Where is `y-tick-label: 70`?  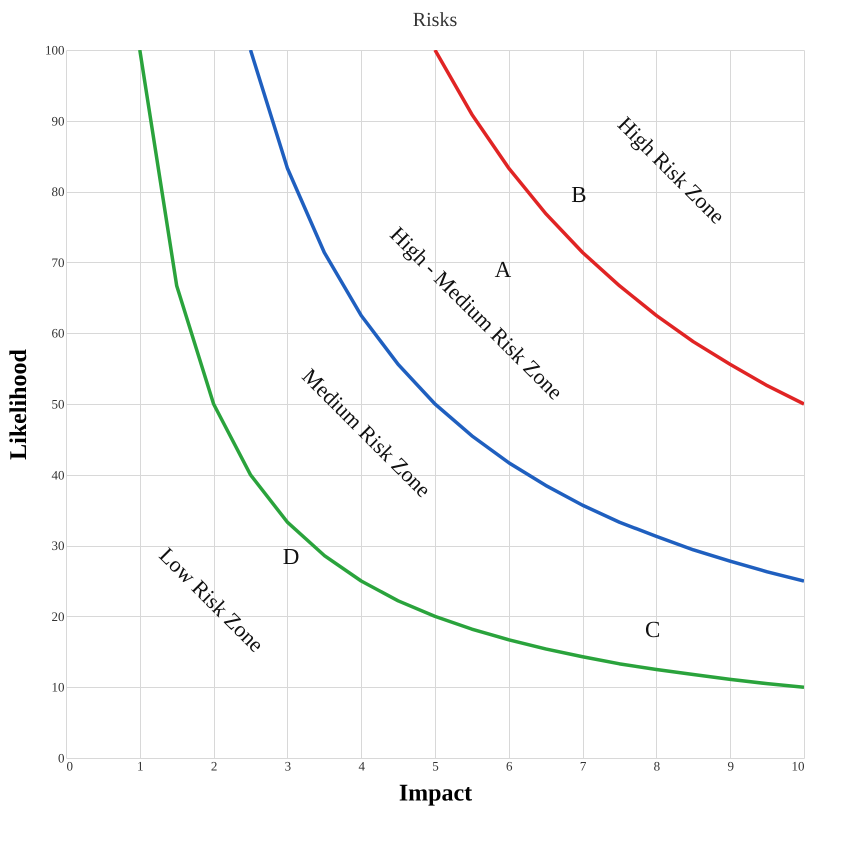
y-tick-label: 70 is located at coordinates (58, 262).